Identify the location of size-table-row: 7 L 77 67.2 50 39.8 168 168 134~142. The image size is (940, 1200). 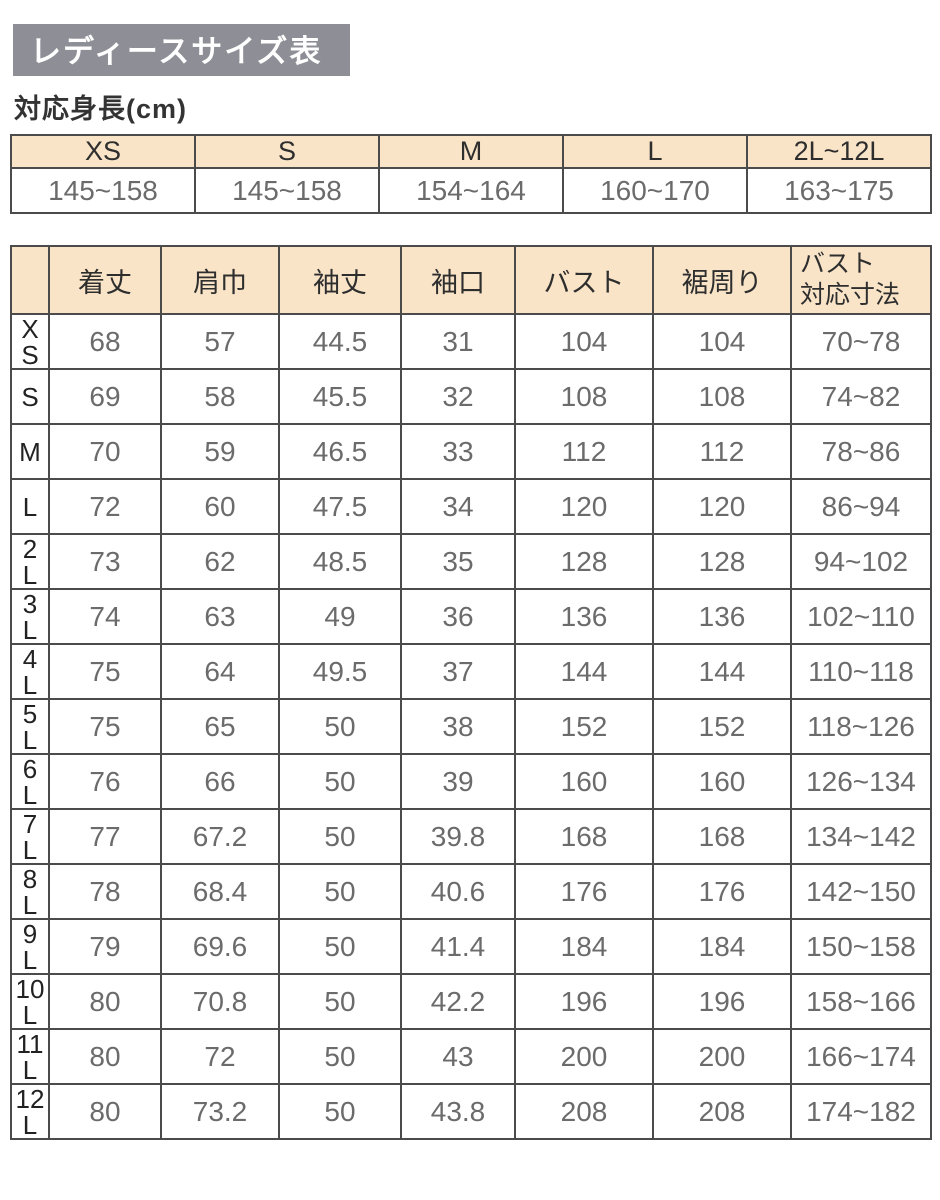
(471, 836).